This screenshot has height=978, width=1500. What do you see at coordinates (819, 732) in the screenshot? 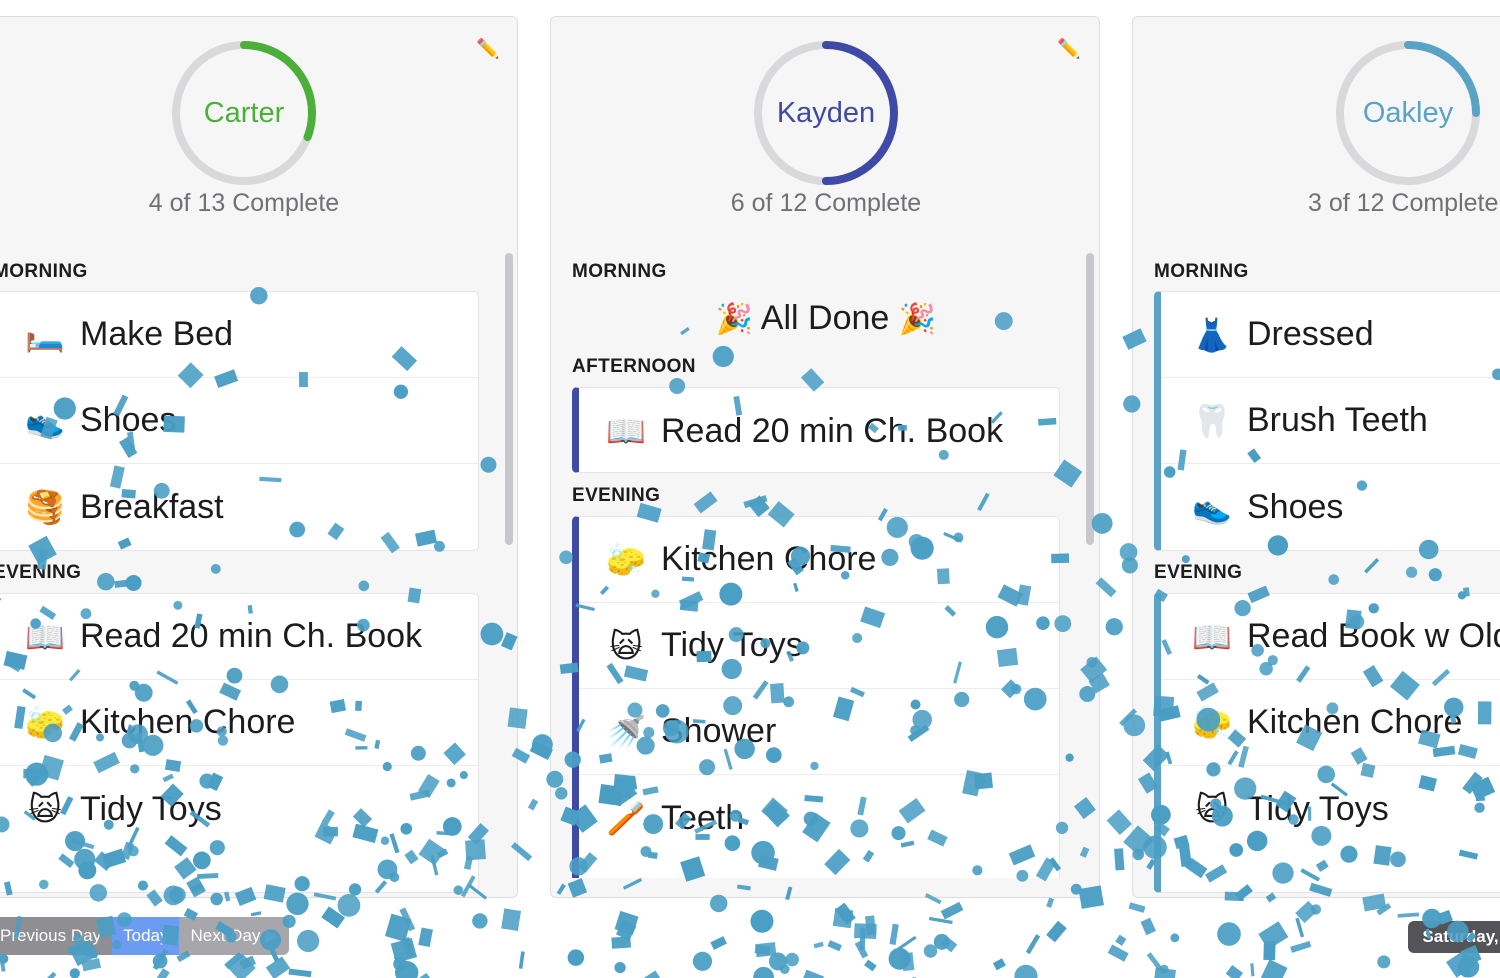
I see `task-item: 🚿 Shower` at bounding box center [819, 732].